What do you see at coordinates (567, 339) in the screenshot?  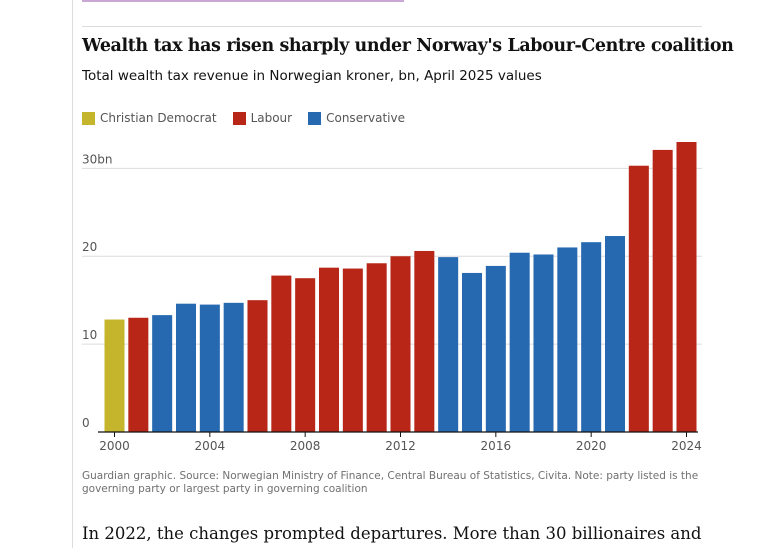 I see `bar-2019` at bounding box center [567, 339].